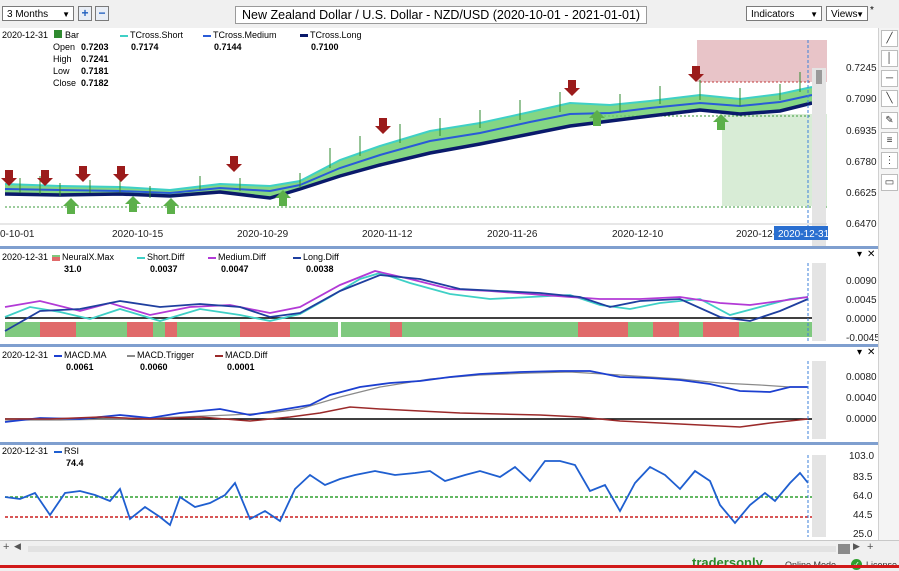  I want to click on open-label: Open, so click(64, 47).